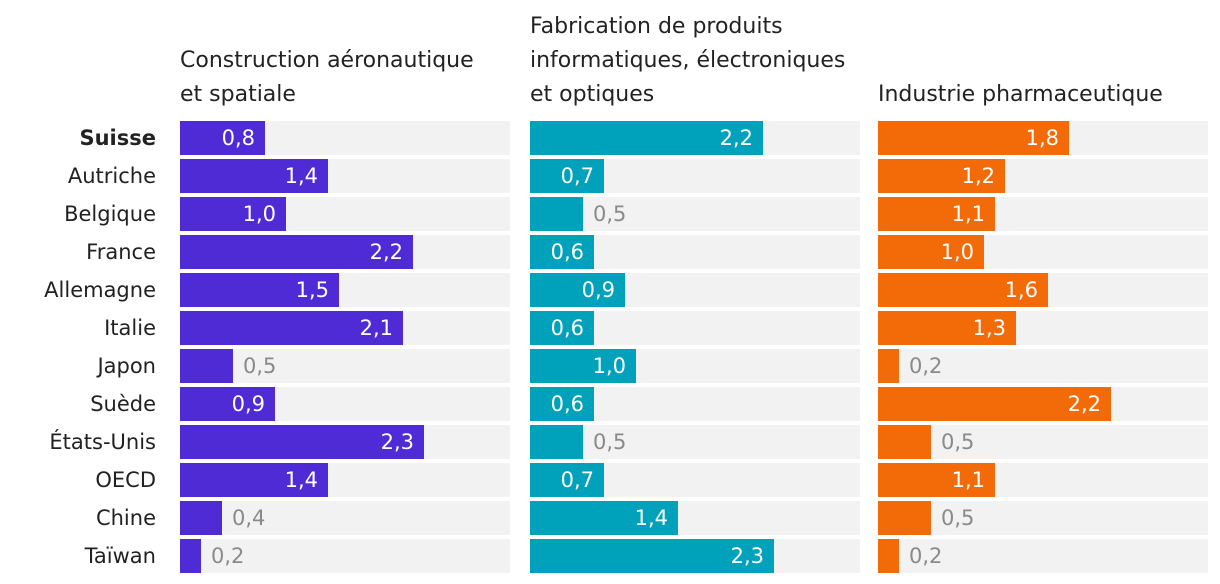  Describe the element at coordinates (376, 328) in the screenshot. I see `data-label: 2,1` at that location.